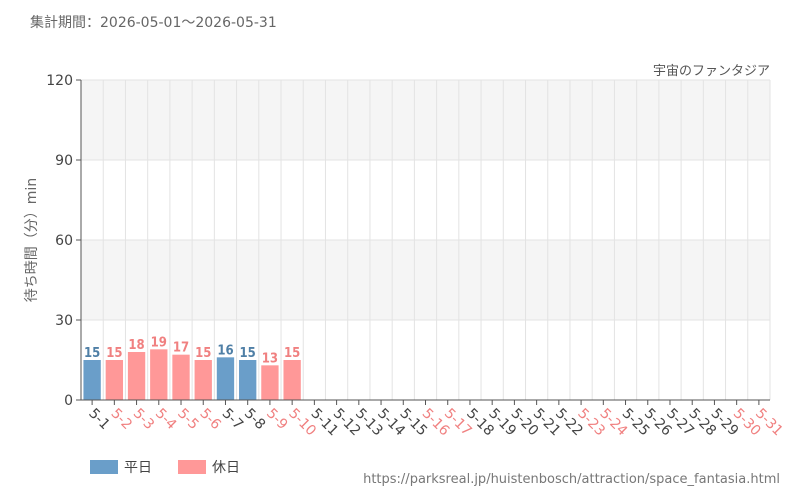 Image resolution: width=800 pixels, height=500 pixels. I want to click on data-label-5-9: 13, so click(270, 358).